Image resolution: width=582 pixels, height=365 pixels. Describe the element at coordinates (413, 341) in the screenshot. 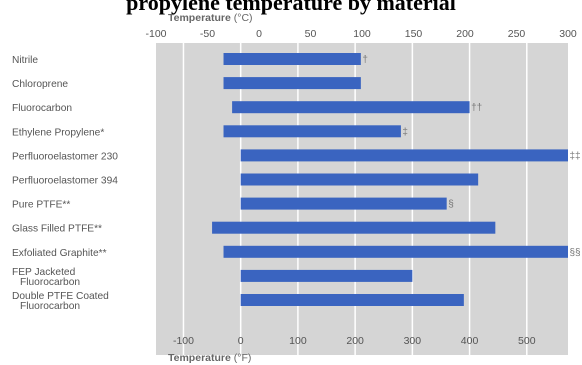

I see `bottom-tick-label: 300` at that location.